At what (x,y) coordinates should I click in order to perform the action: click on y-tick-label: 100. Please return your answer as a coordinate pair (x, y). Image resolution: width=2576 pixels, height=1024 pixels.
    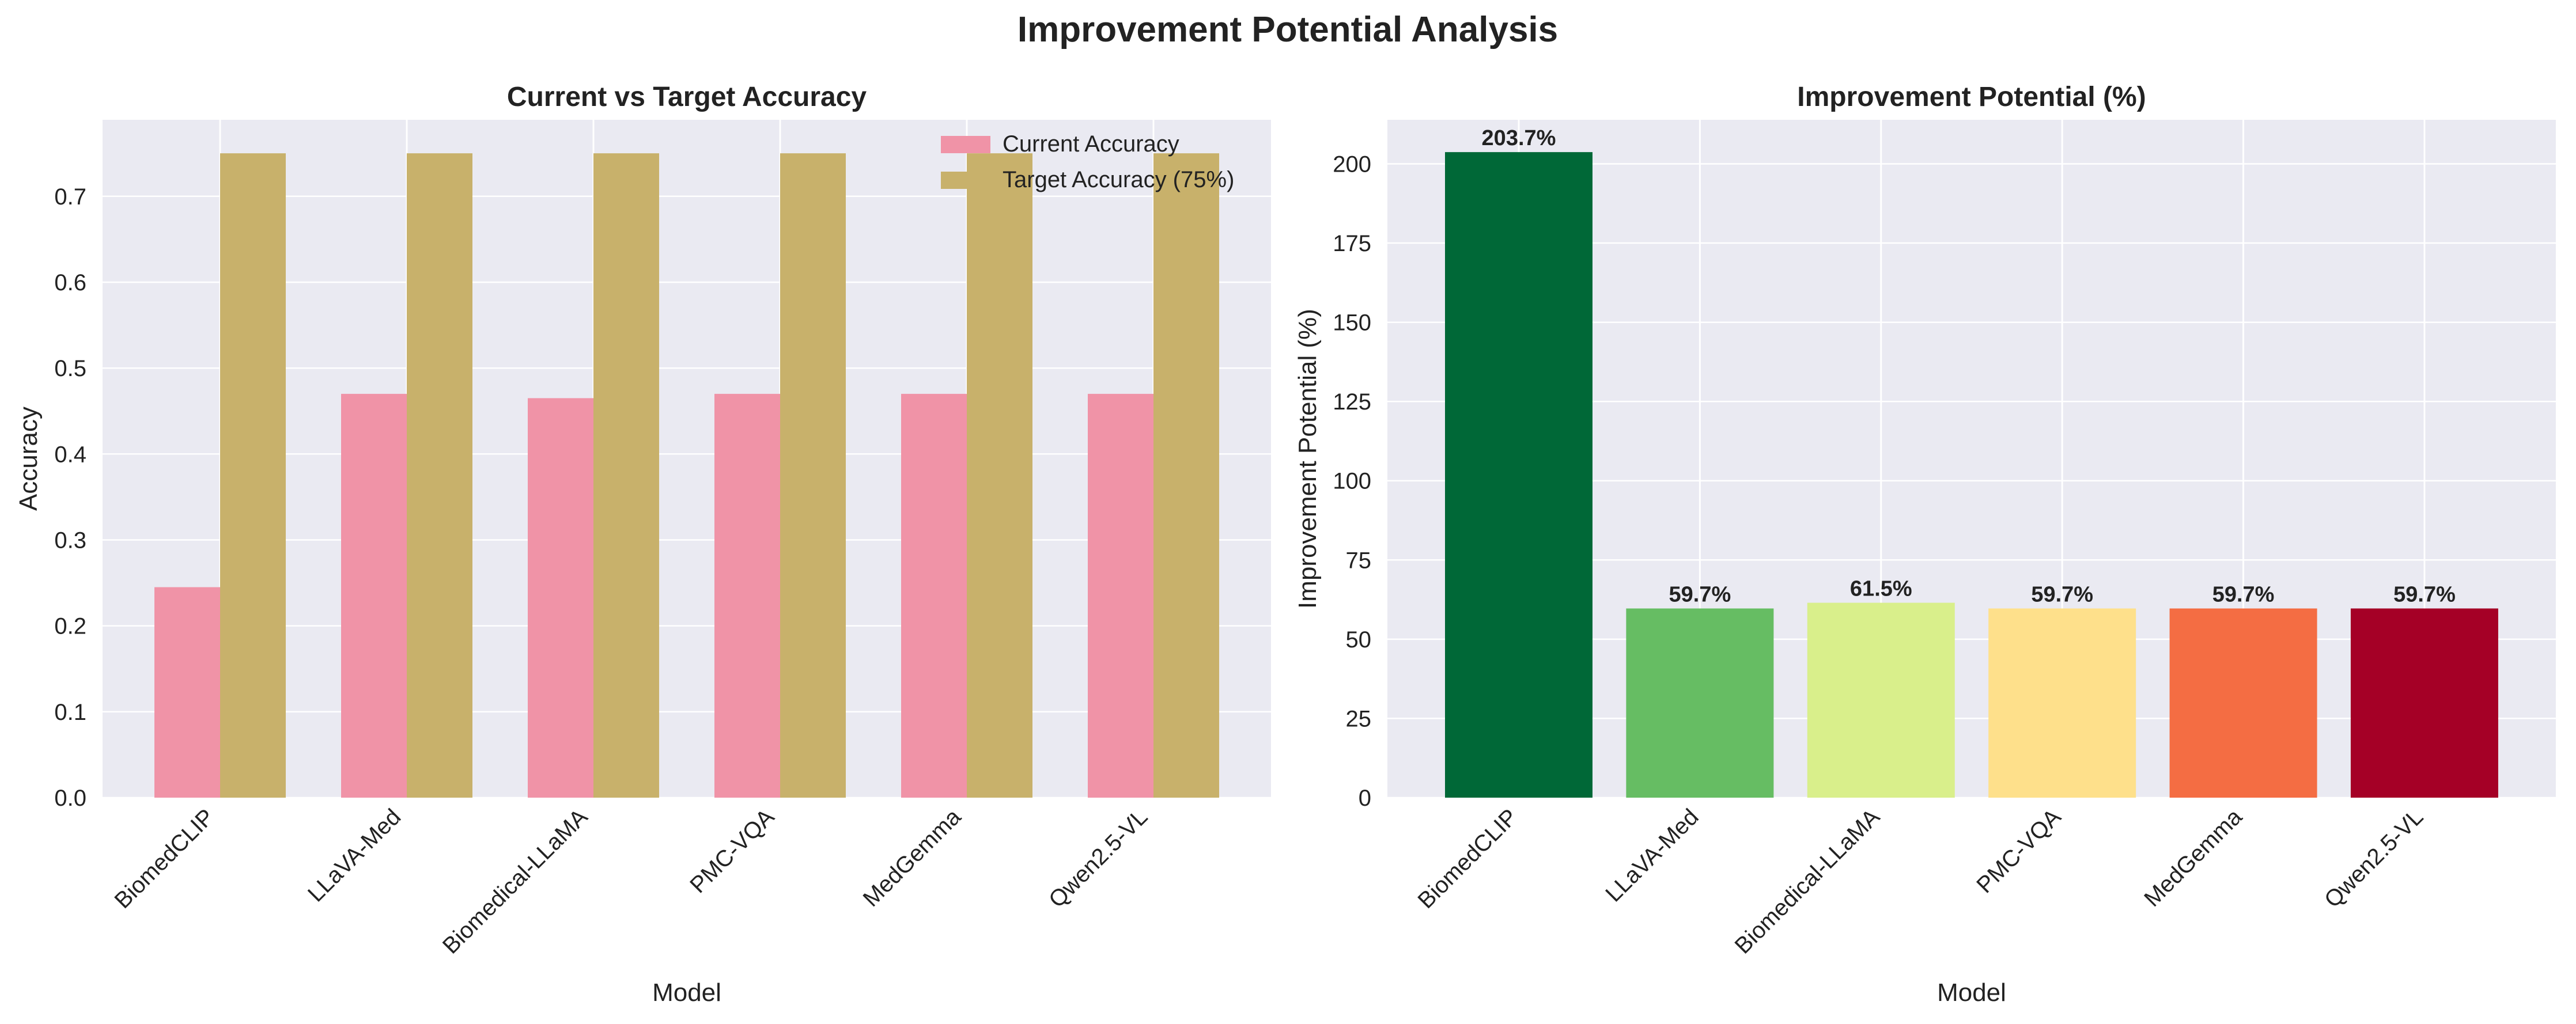
    Looking at the image, I should click on (1352, 482).